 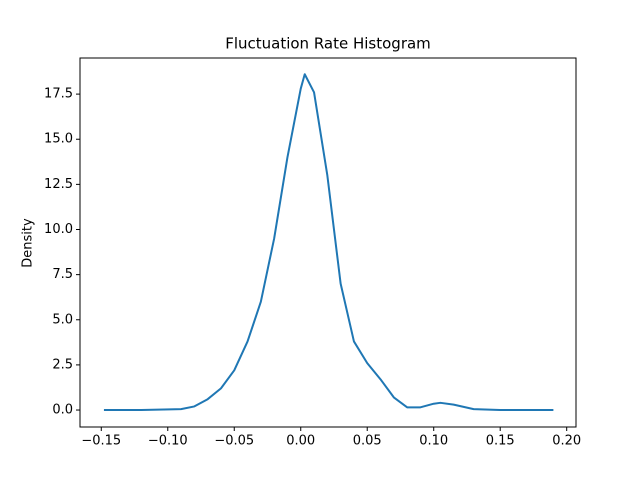 I want to click on chart-title: Fluctuation Rate Histogram, so click(x=328, y=44).